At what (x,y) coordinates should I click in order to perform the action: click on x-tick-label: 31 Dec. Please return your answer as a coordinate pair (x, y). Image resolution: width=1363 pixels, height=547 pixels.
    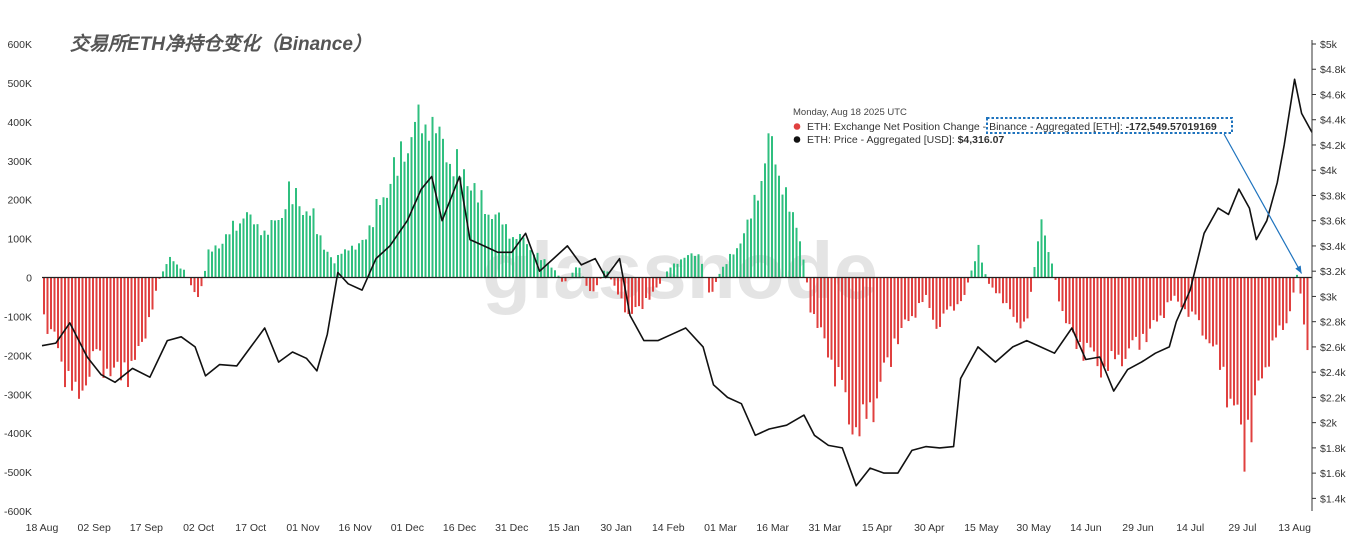
    Looking at the image, I should click on (511, 528).